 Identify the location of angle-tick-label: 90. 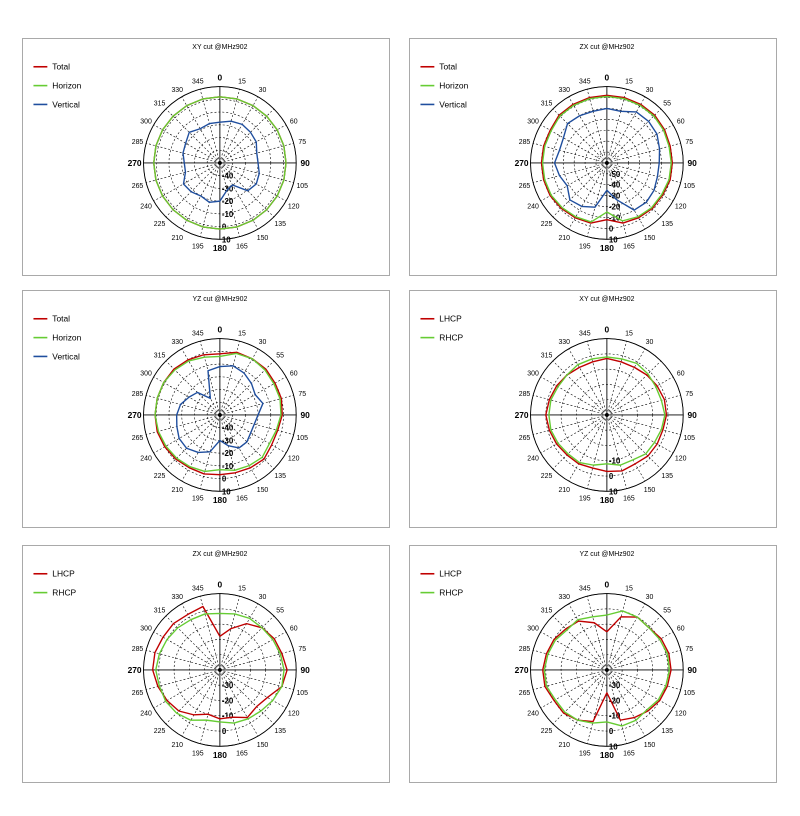
(305, 670).